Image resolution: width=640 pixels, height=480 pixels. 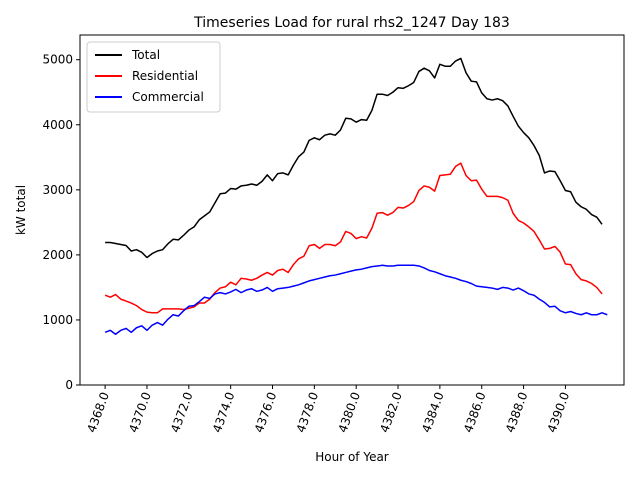 I want to click on legend-label-residential: Residential, so click(x=165, y=76).